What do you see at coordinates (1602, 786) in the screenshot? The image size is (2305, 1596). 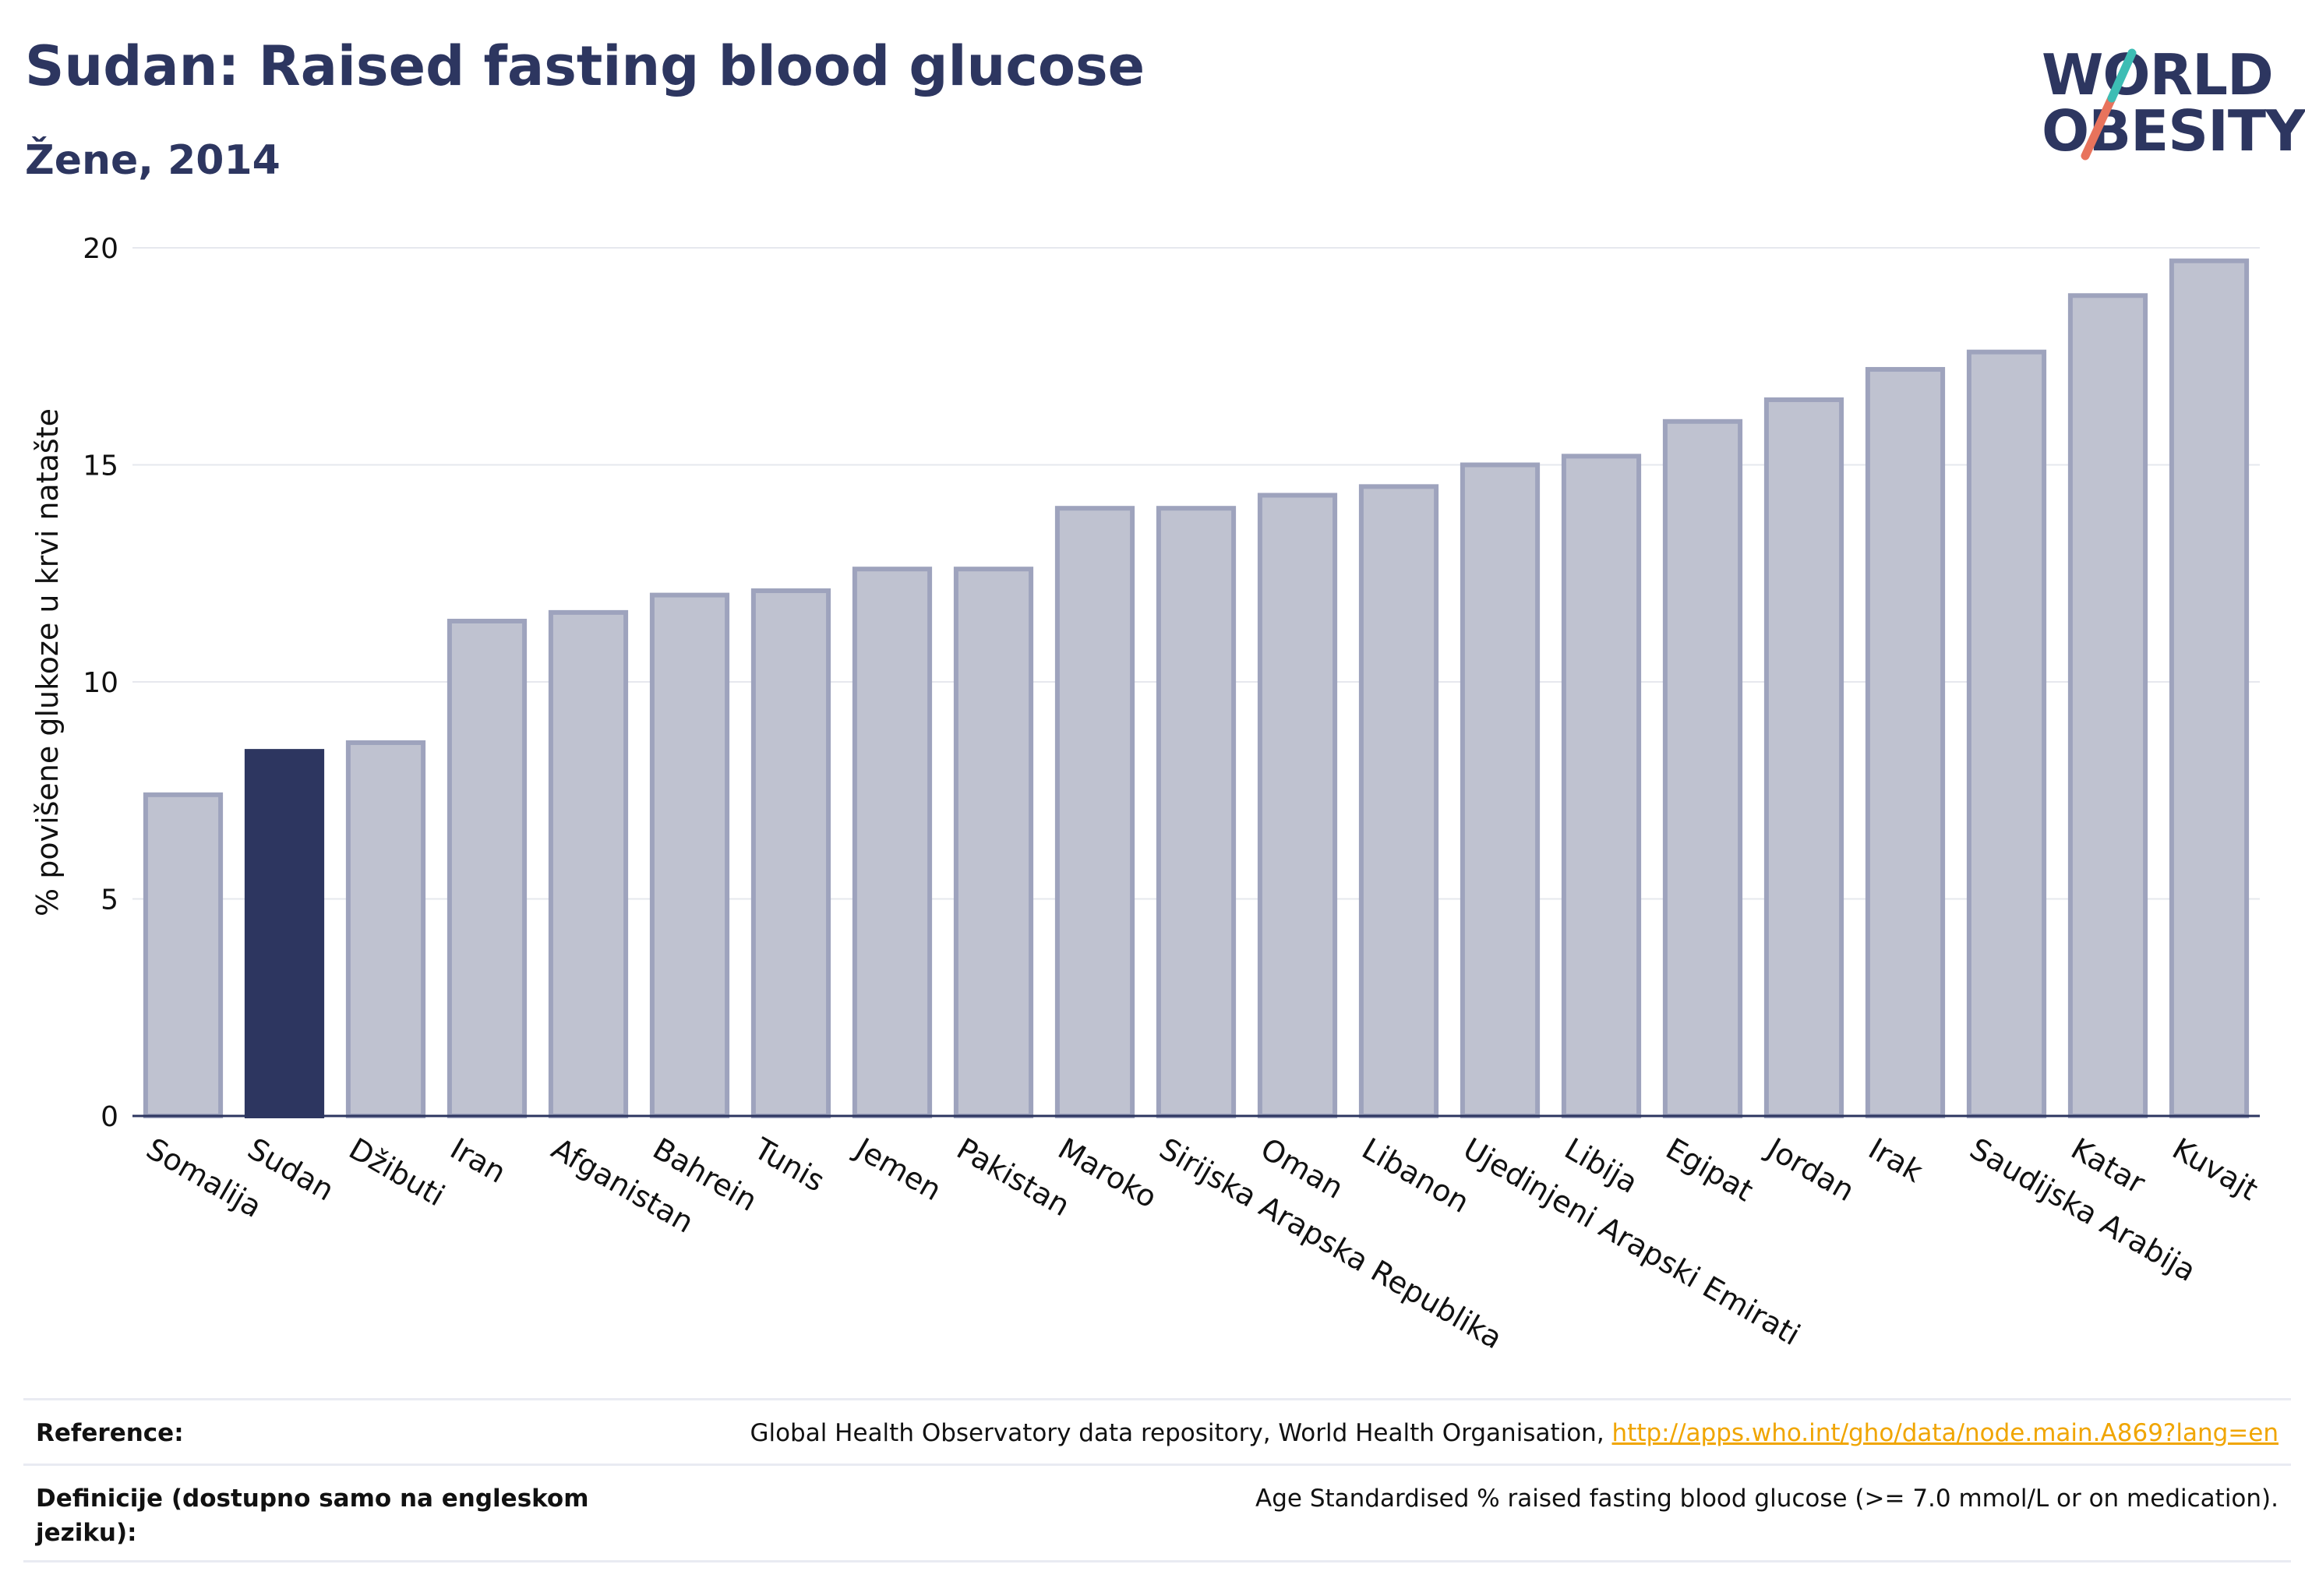 I see `bar-libija` at bounding box center [1602, 786].